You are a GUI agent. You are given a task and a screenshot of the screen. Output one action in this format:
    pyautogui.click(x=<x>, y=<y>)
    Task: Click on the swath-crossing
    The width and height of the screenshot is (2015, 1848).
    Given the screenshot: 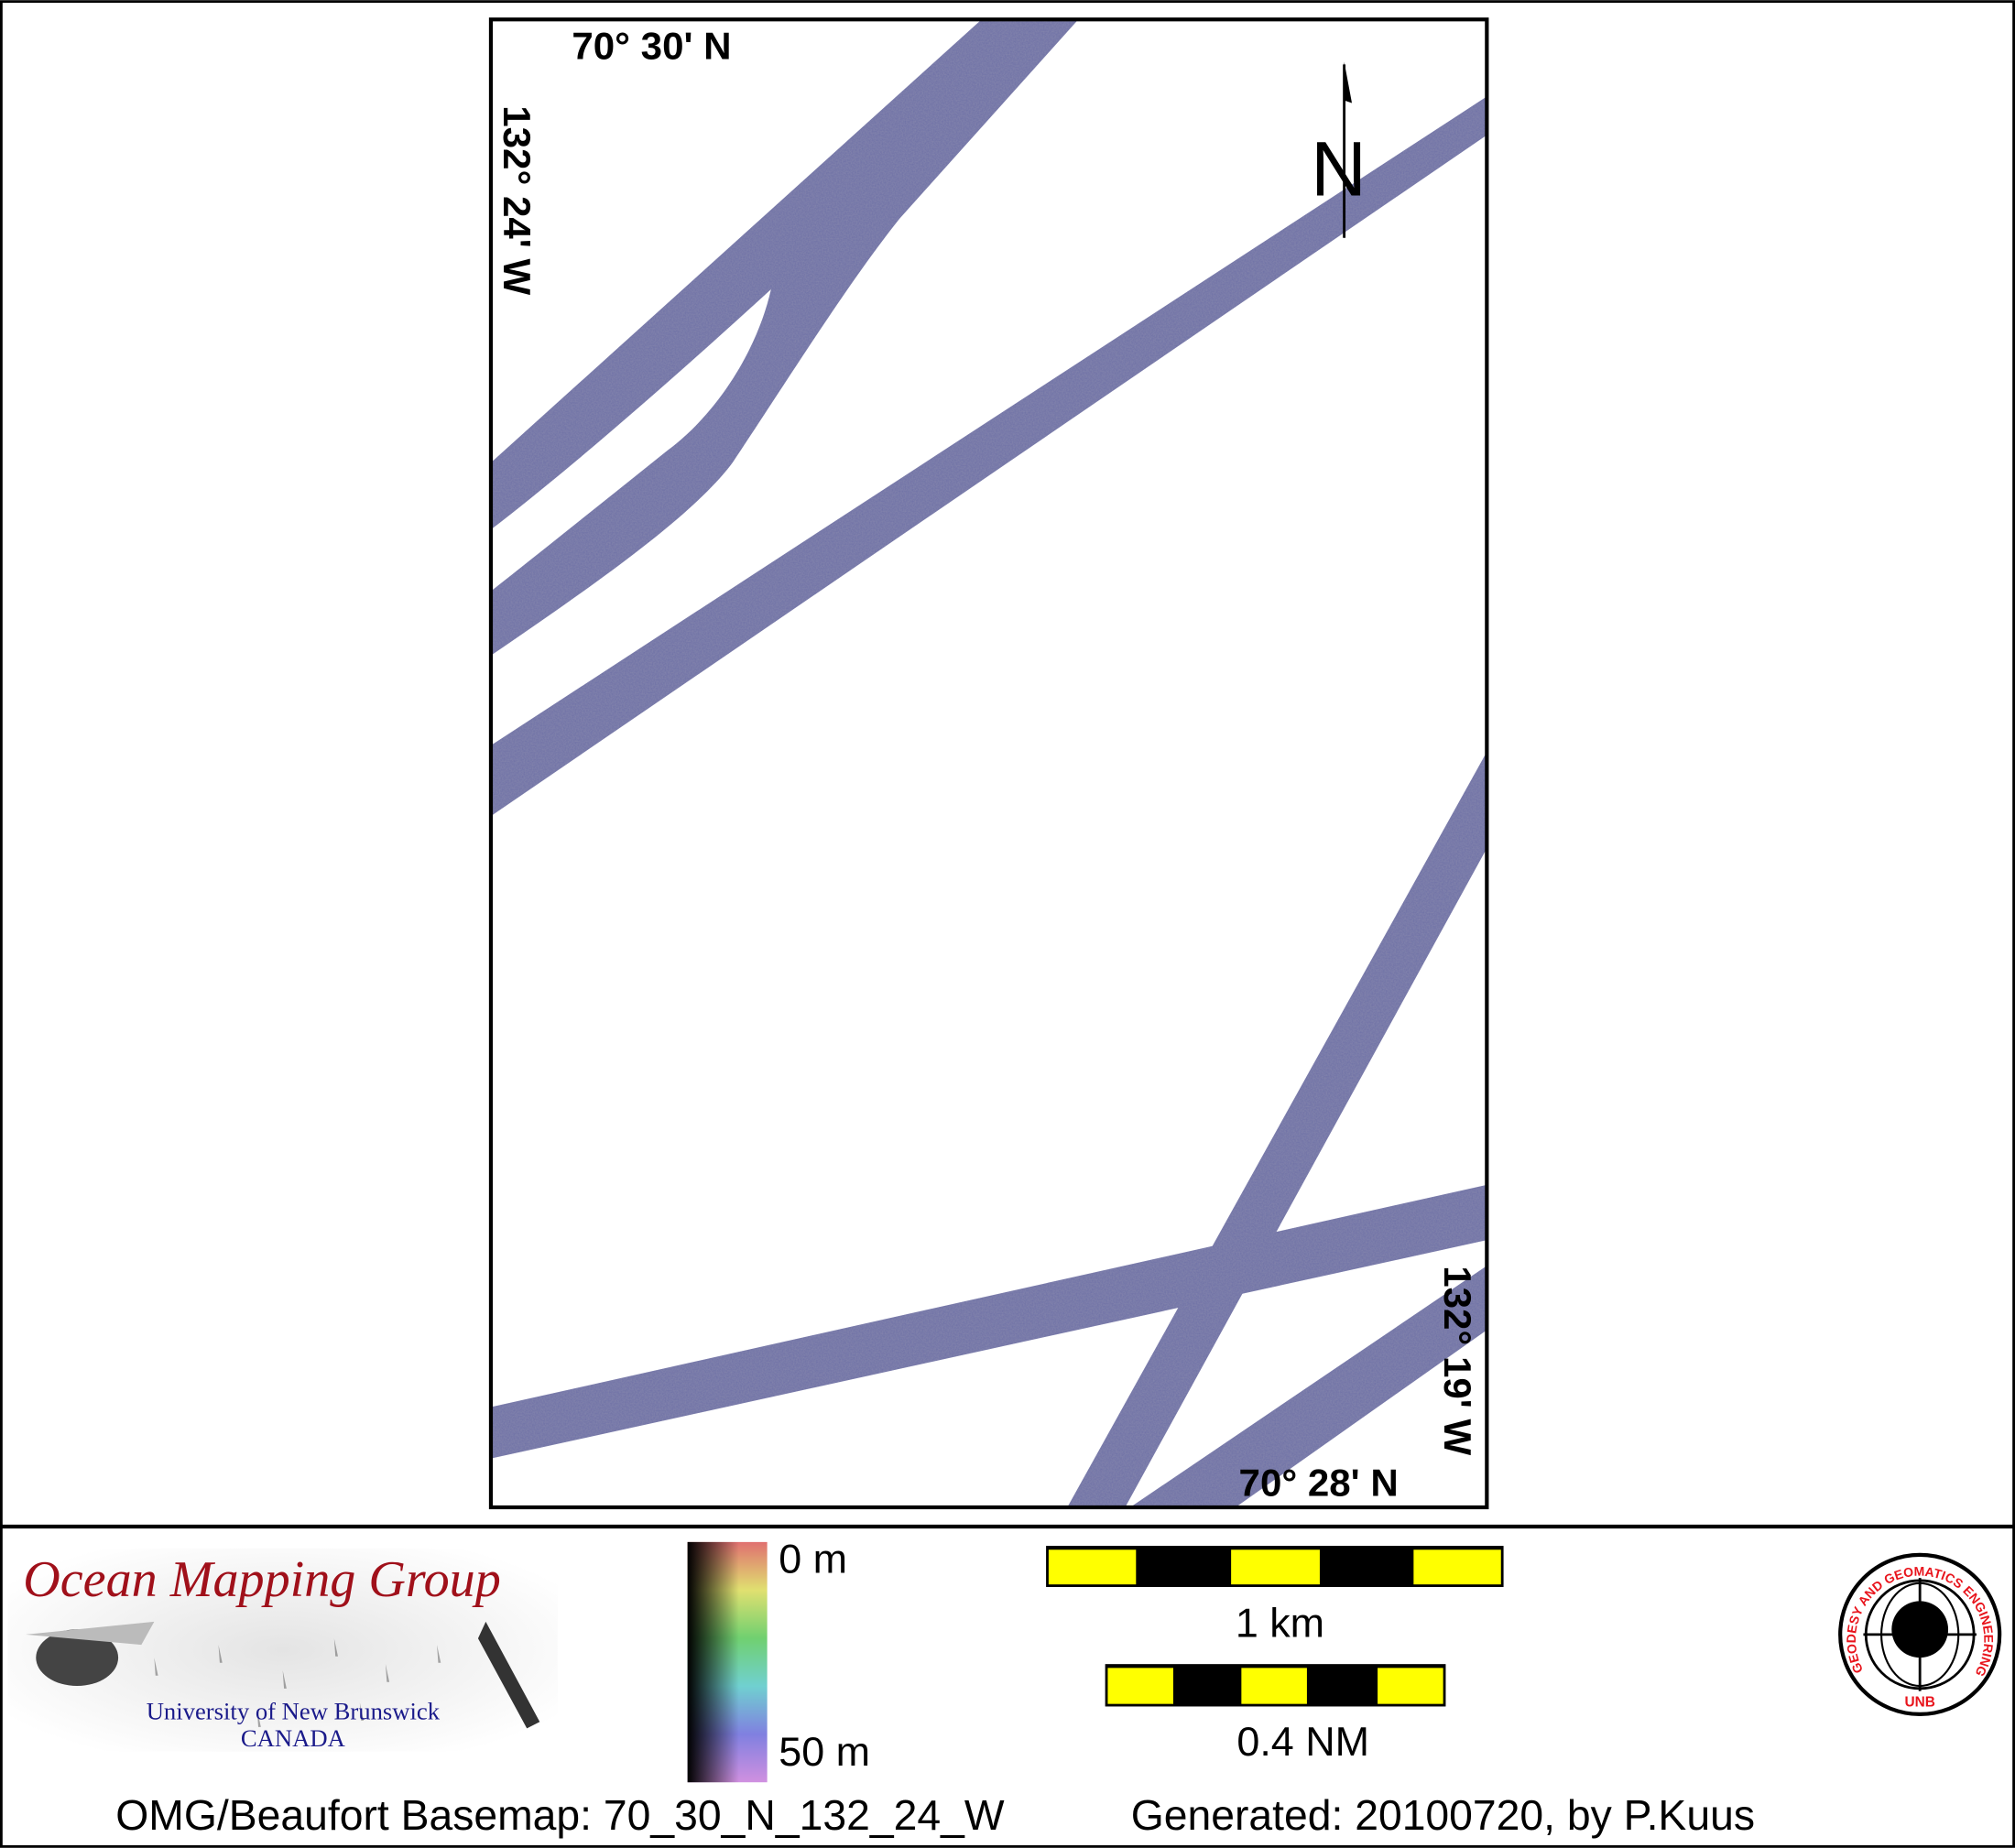 What is the action you would take?
    pyautogui.click(x=988, y=1321)
    